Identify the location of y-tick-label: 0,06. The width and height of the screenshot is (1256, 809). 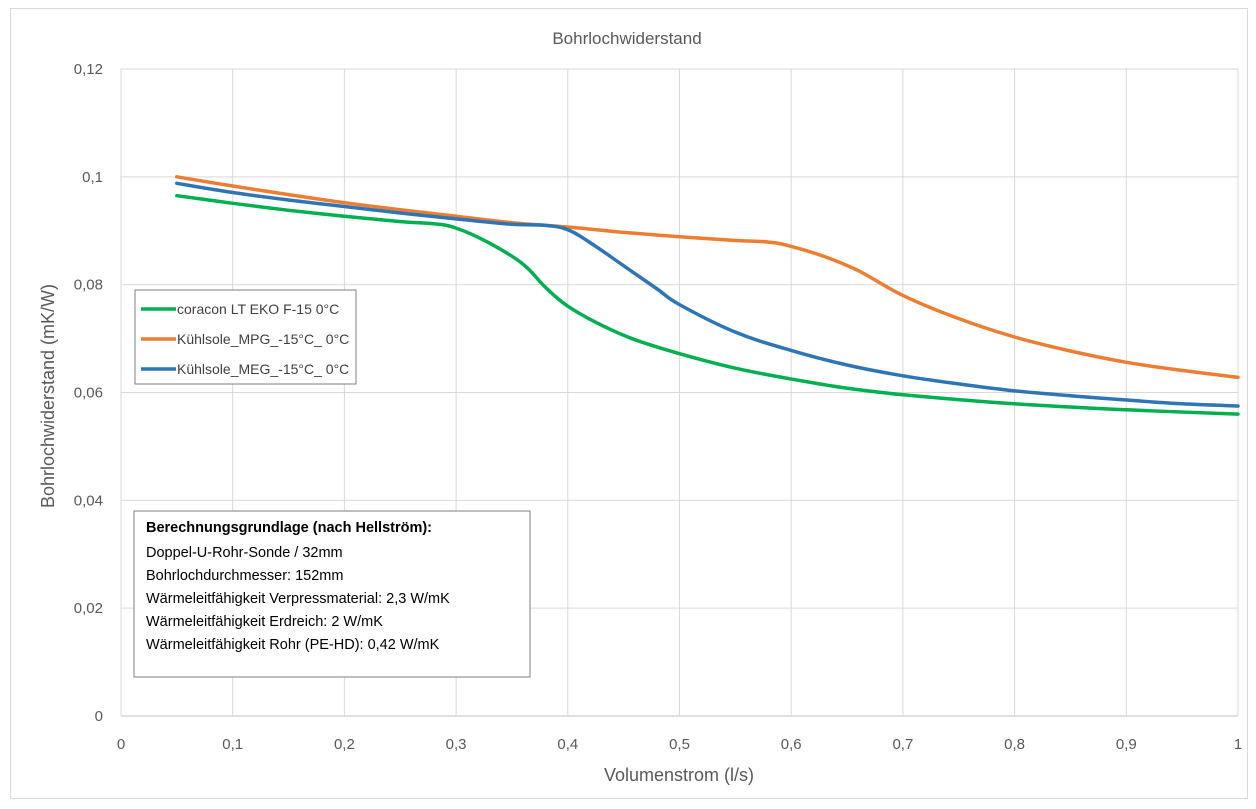
(88, 393).